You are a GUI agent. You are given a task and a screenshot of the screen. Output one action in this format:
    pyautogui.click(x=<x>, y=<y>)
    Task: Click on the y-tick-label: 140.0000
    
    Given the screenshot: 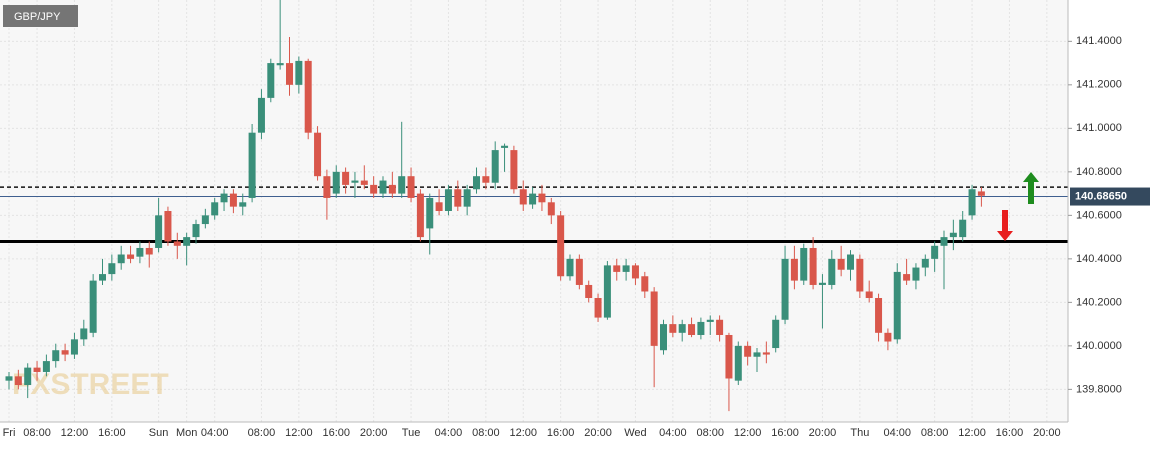 What is the action you would take?
    pyautogui.click(x=1099, y=346)
    